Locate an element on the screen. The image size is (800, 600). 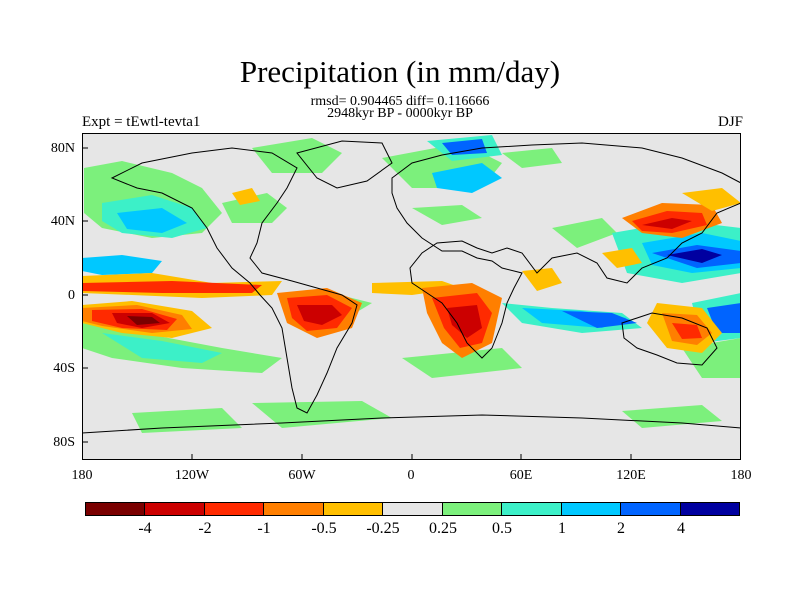
y-tick-label: 80S is located at coordinates (64, 442).